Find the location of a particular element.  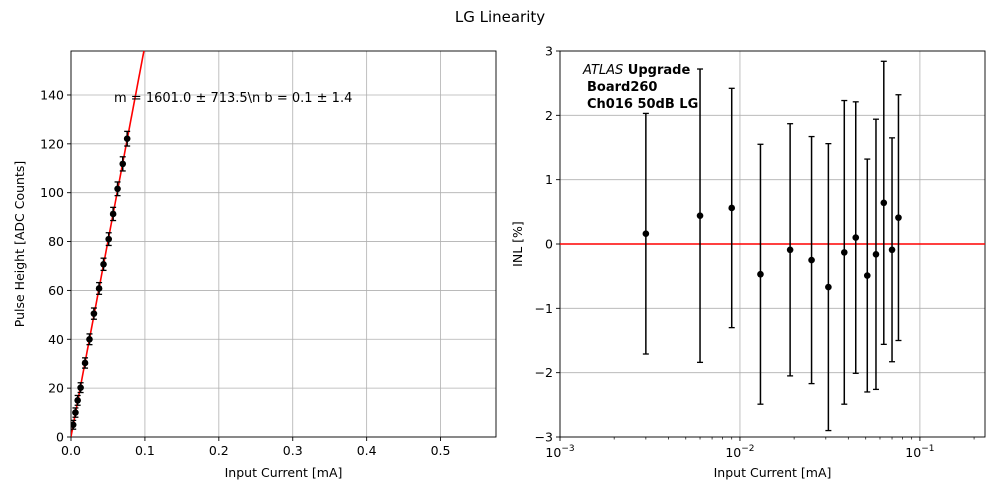

x-tick-label: 0.0 is located at coordinates (71, 450).